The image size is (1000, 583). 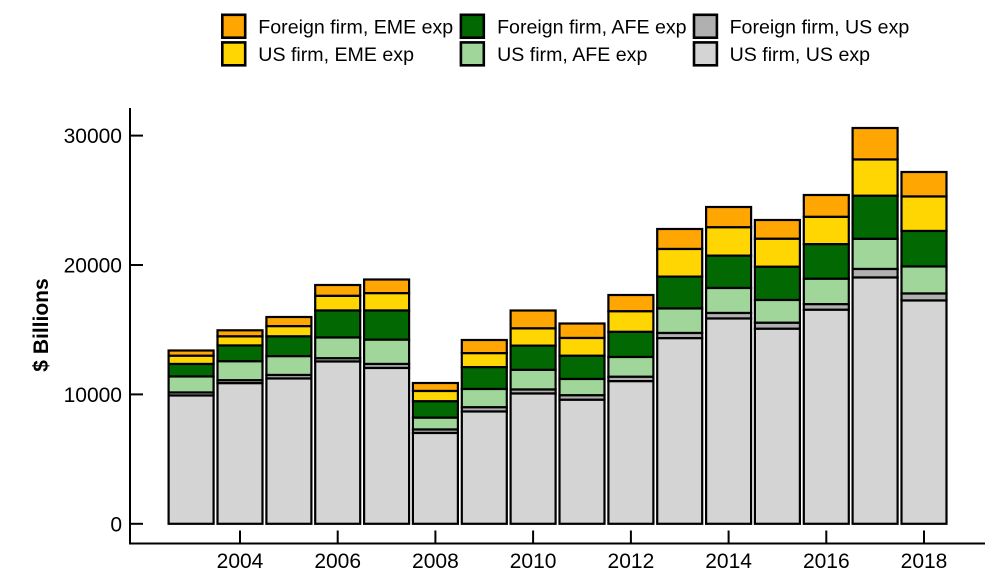 What do you see at coordinates (355, 28) in the screenshot?
I see `svg-text: Foreign firm, EME exp` at bounding box center [355, 28].